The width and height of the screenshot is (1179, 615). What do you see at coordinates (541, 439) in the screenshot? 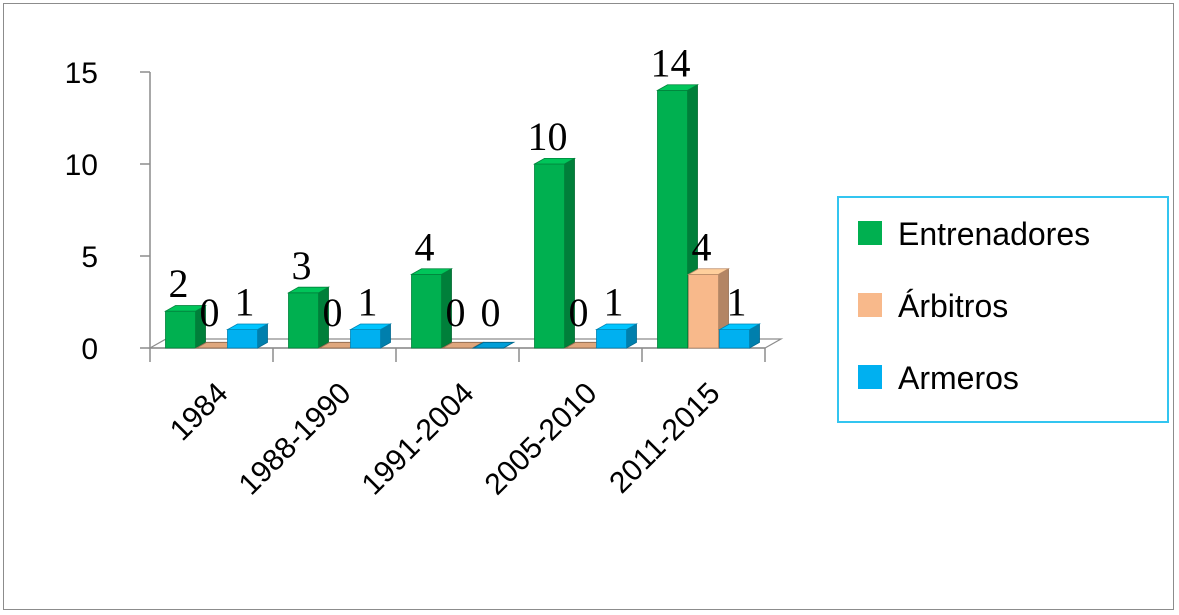
I see `x-category-label: 2005-2010` at bounding box center [541, 439].